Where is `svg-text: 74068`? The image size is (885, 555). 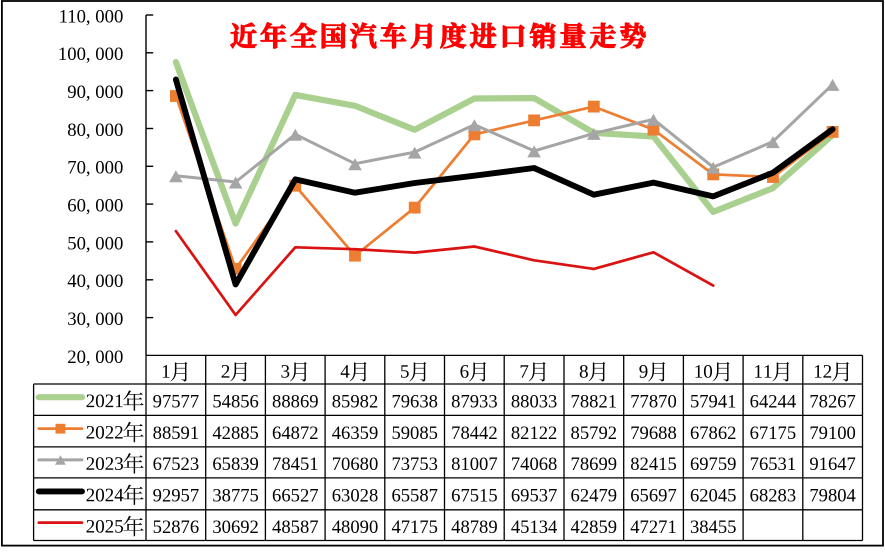 svg-text: 74068 is located at coordinates (534, 464).